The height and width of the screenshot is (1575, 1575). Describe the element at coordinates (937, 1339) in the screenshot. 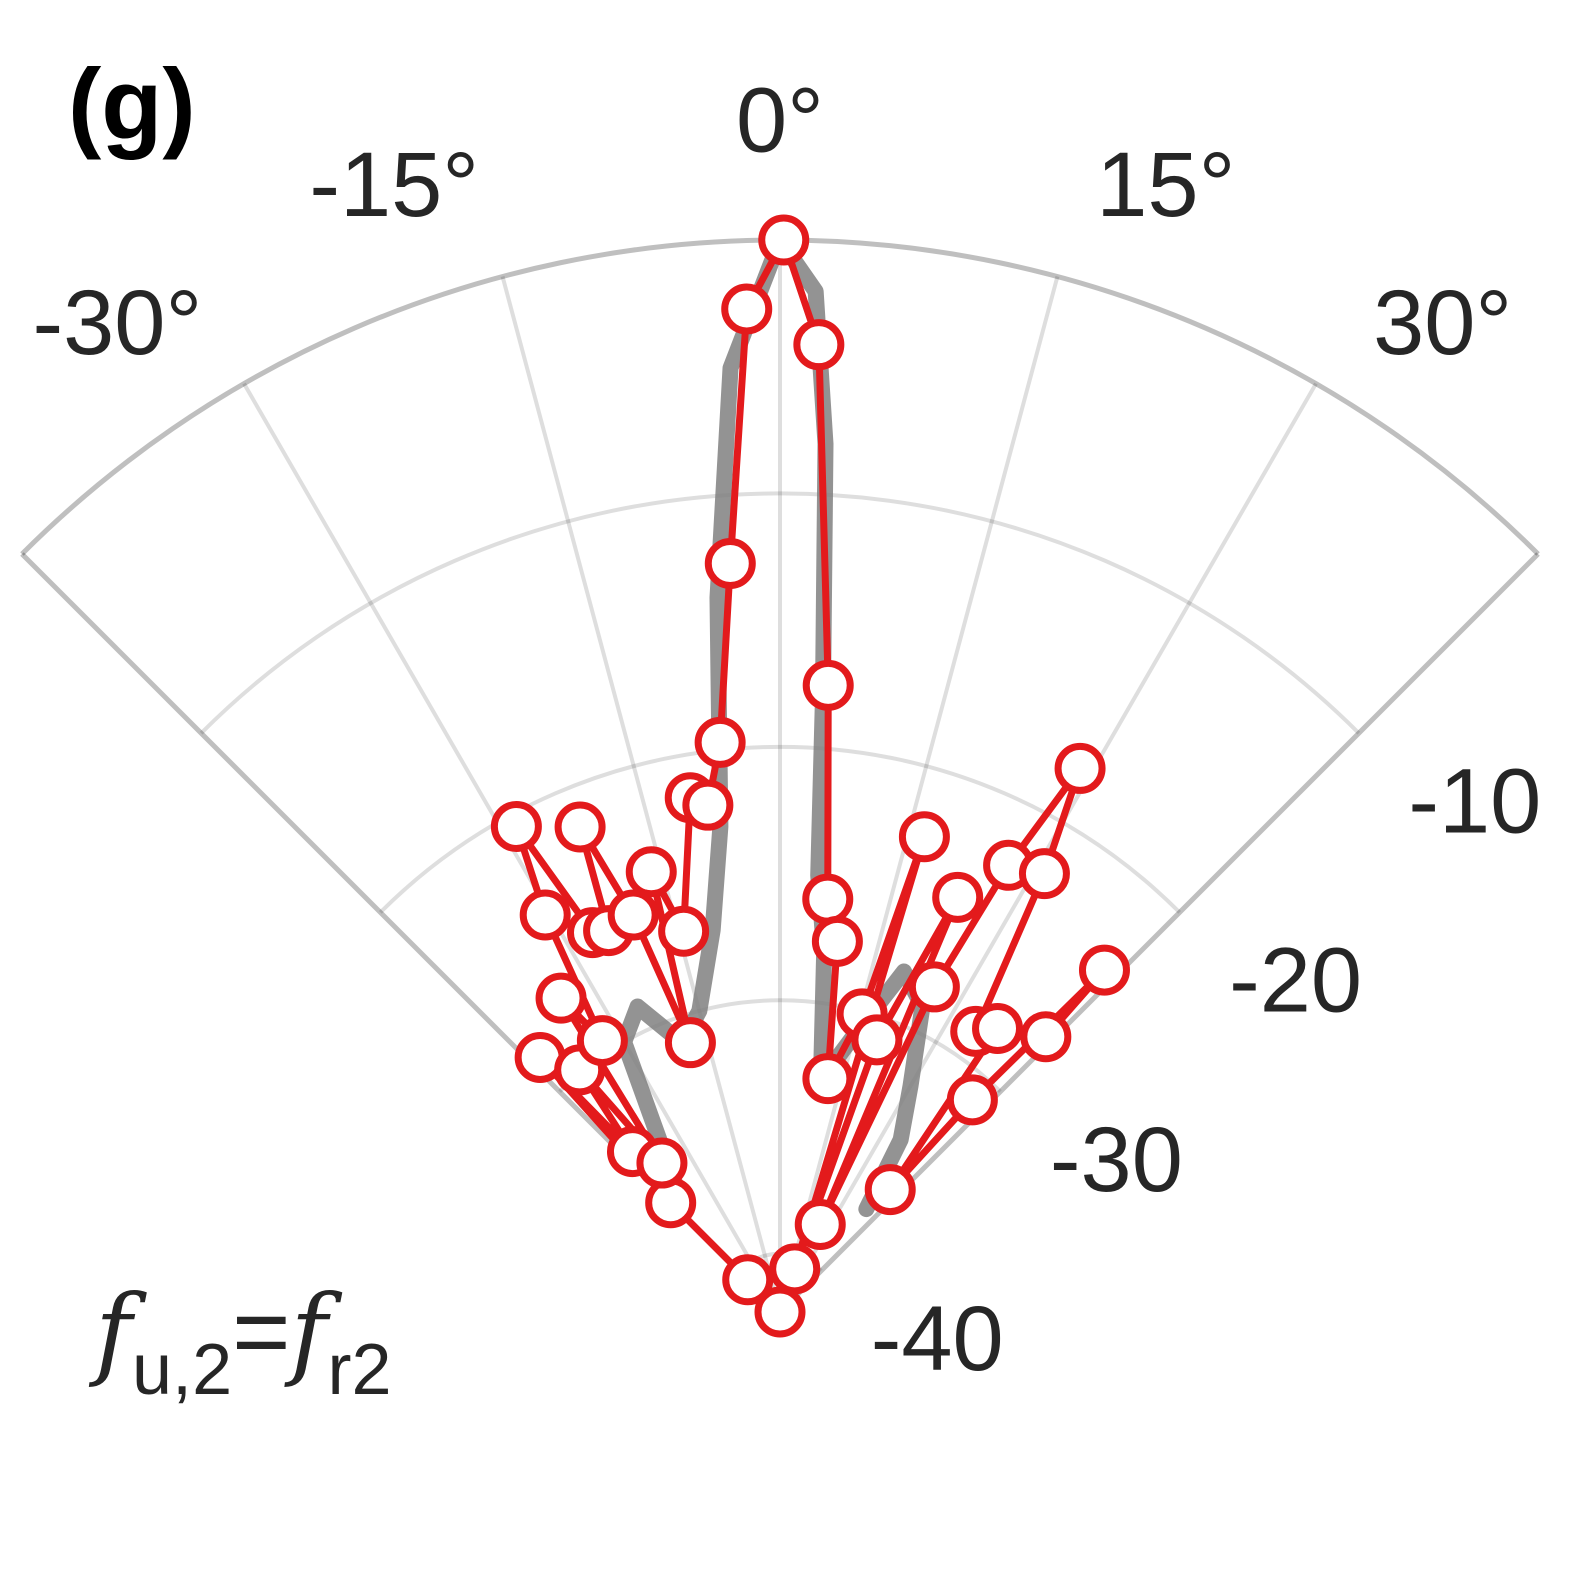

I see `r-tick-label: -40` at that location.